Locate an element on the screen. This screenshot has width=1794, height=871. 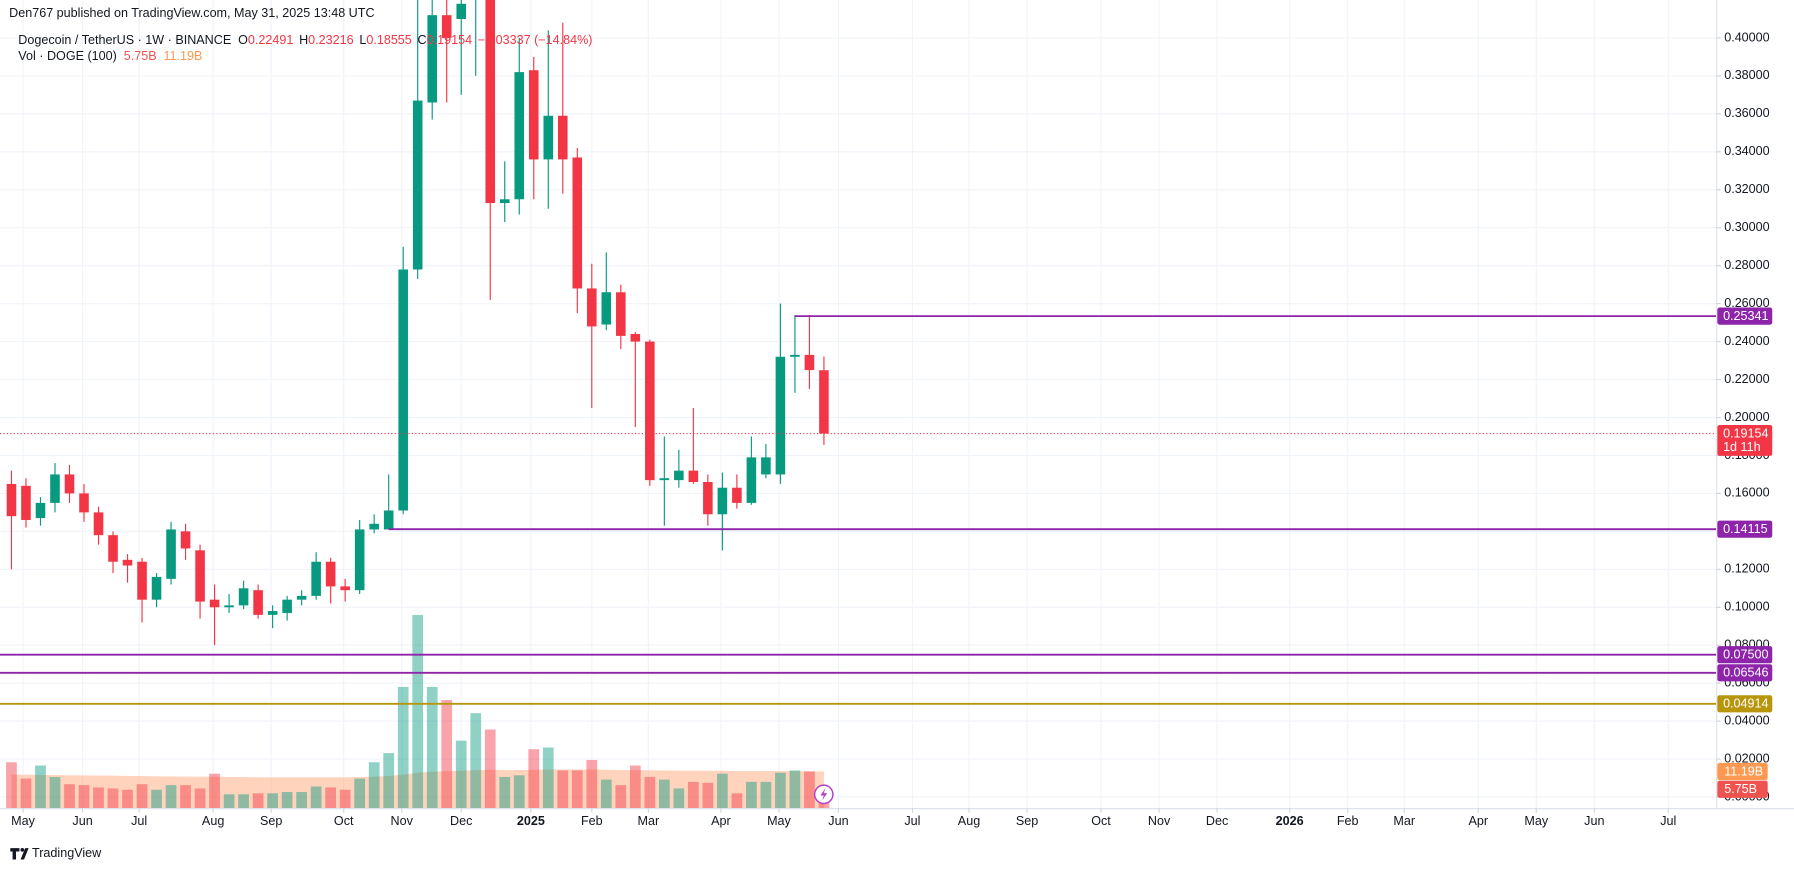
x-tick-label: May is located at coordinates (23, 821).